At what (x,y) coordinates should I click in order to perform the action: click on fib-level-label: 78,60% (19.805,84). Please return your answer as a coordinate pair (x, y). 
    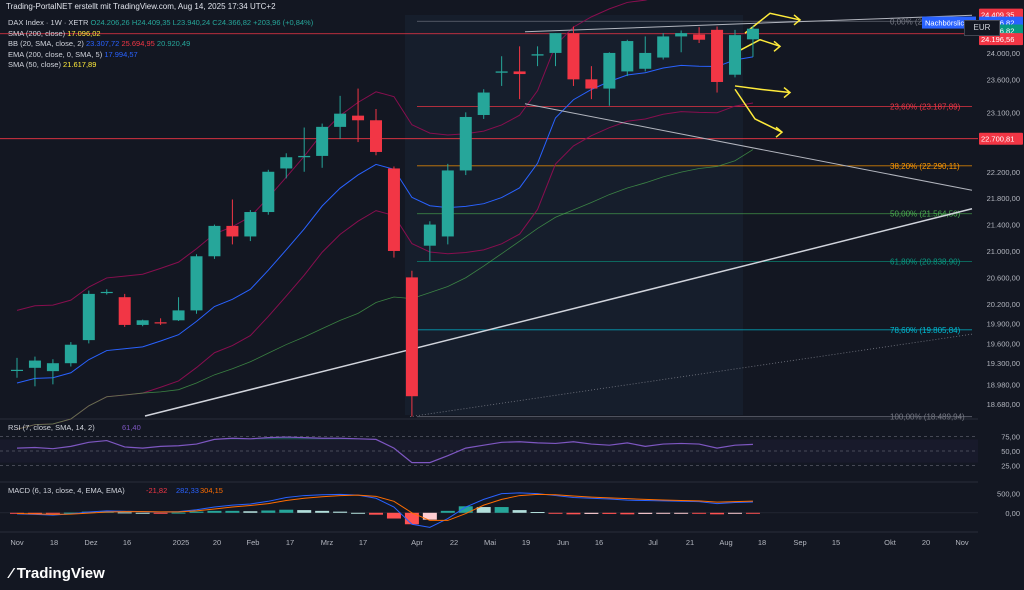
    Looking at the image, I should click on (925, 330).